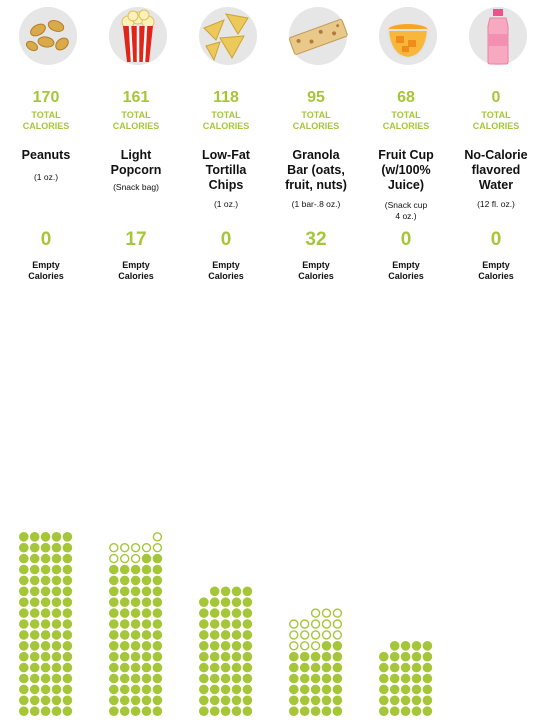 The width and height of the screenshot is (542, 723). Describe the element at coordinates (226, 170) in the screenshot. I see `snack-name: Low-Fat Tortilla Chips` at that location.